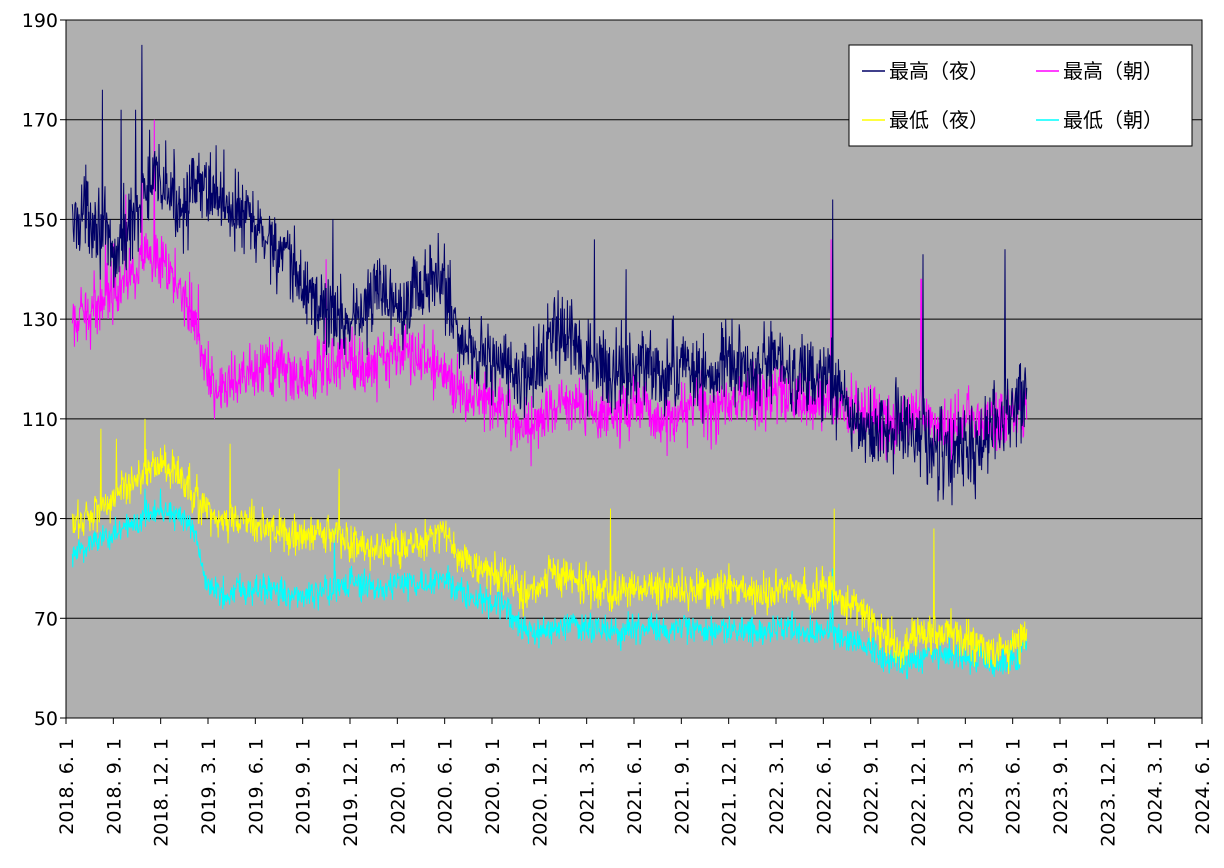 This screenshot has width=1224, height=868. I want to click on x-tick-label: 2023. 3. 1, so click(966, 786).